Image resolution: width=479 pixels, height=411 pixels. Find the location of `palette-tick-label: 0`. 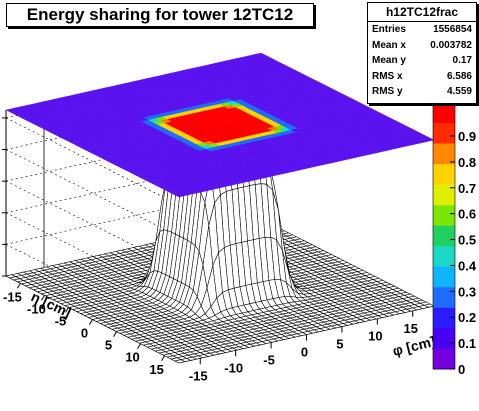

palette-tick-label: 0 is located at coordinates (461, 369).